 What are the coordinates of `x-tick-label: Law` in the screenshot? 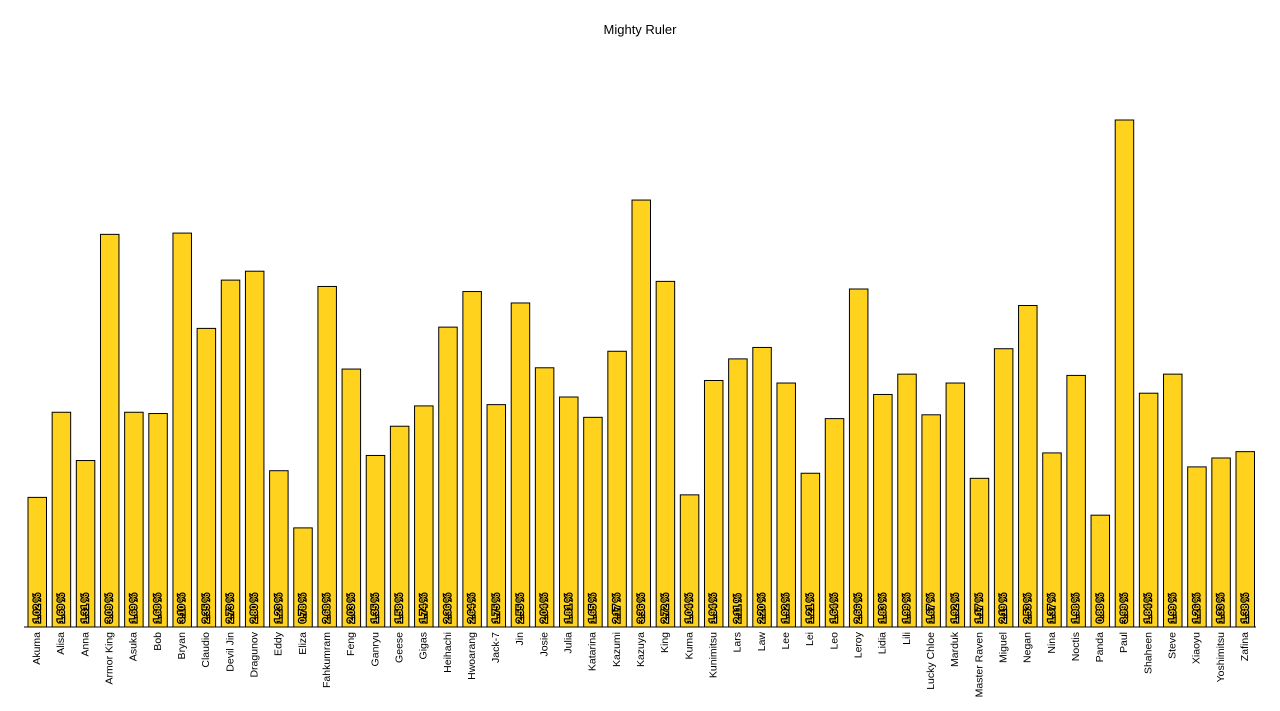 It's located at (762, 642).